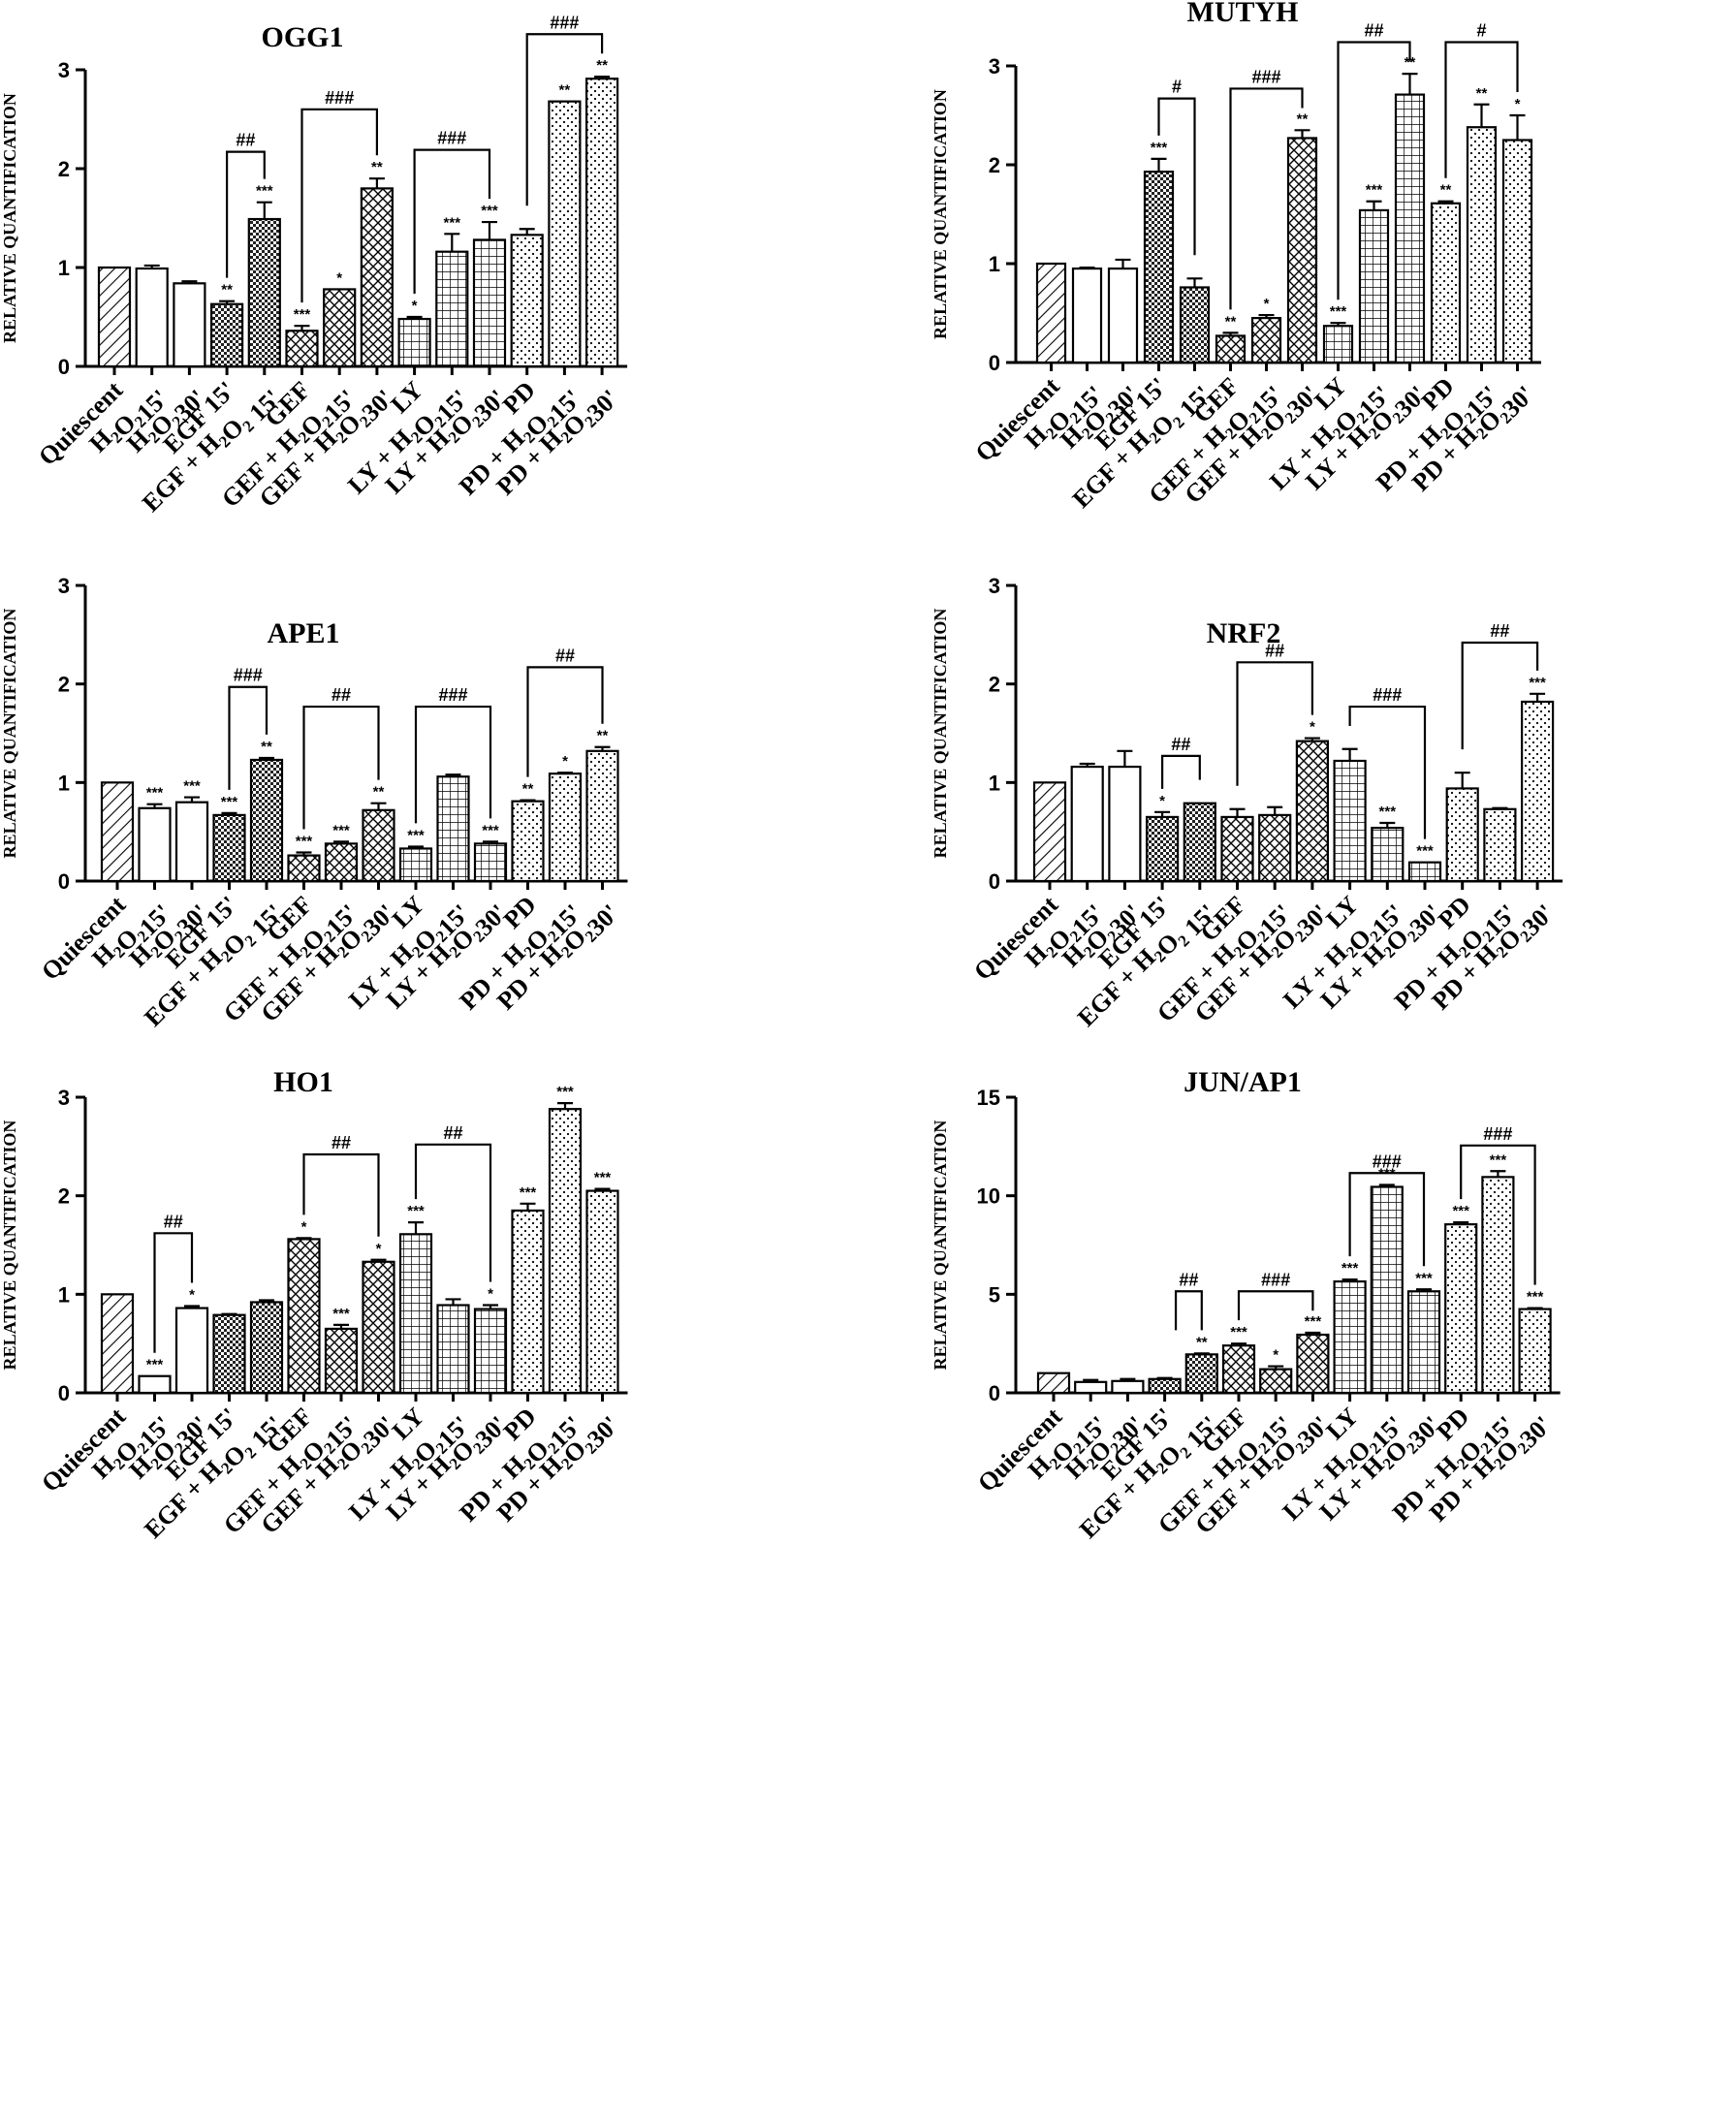  I want to click on y-tick-label: 3, so click(64, 70).